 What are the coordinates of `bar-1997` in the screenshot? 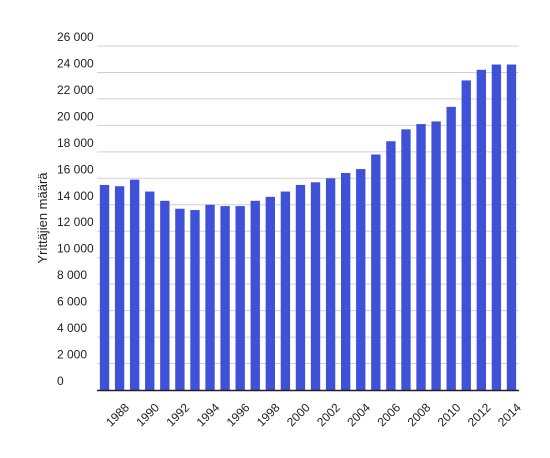 It's located at (255, 295).